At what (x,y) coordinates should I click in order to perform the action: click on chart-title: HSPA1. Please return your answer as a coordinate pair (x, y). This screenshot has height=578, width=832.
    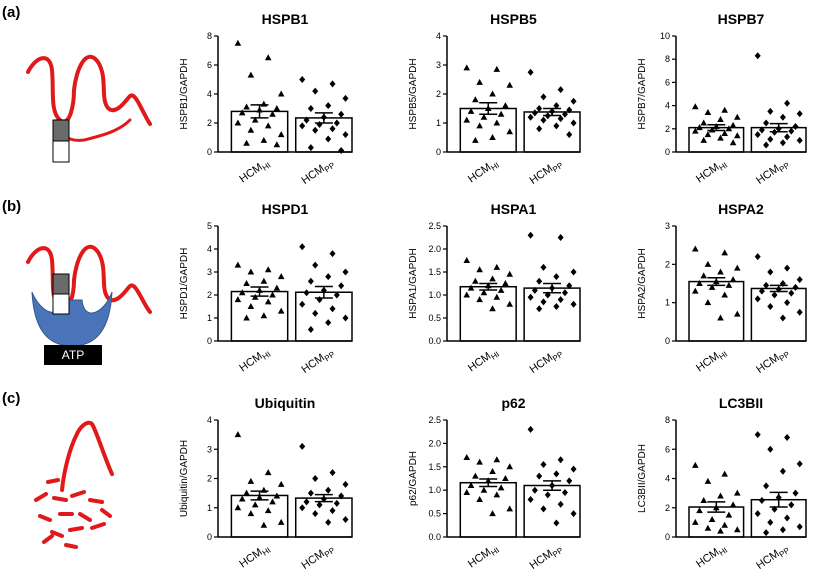
    Looking at the image, I should click on (514, 209).